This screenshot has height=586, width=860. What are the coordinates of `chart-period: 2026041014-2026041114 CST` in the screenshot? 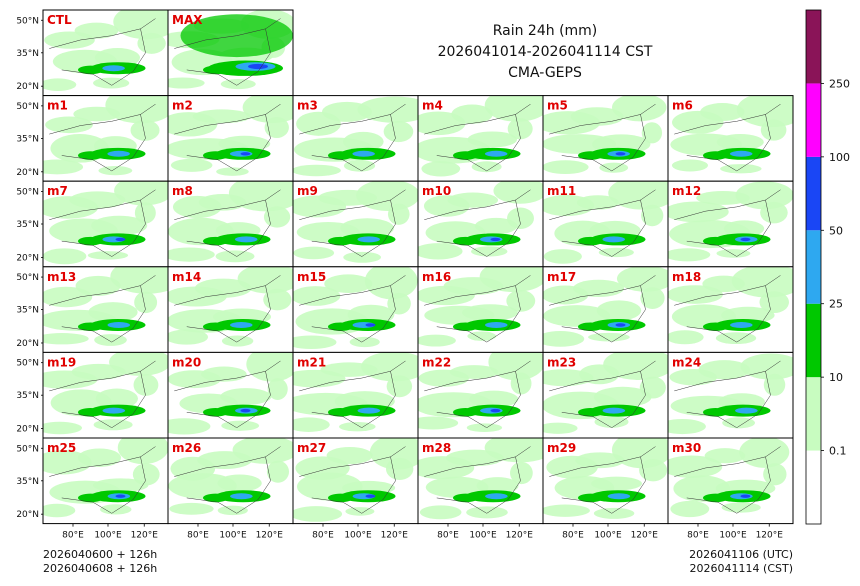 It's located at (545, 52).